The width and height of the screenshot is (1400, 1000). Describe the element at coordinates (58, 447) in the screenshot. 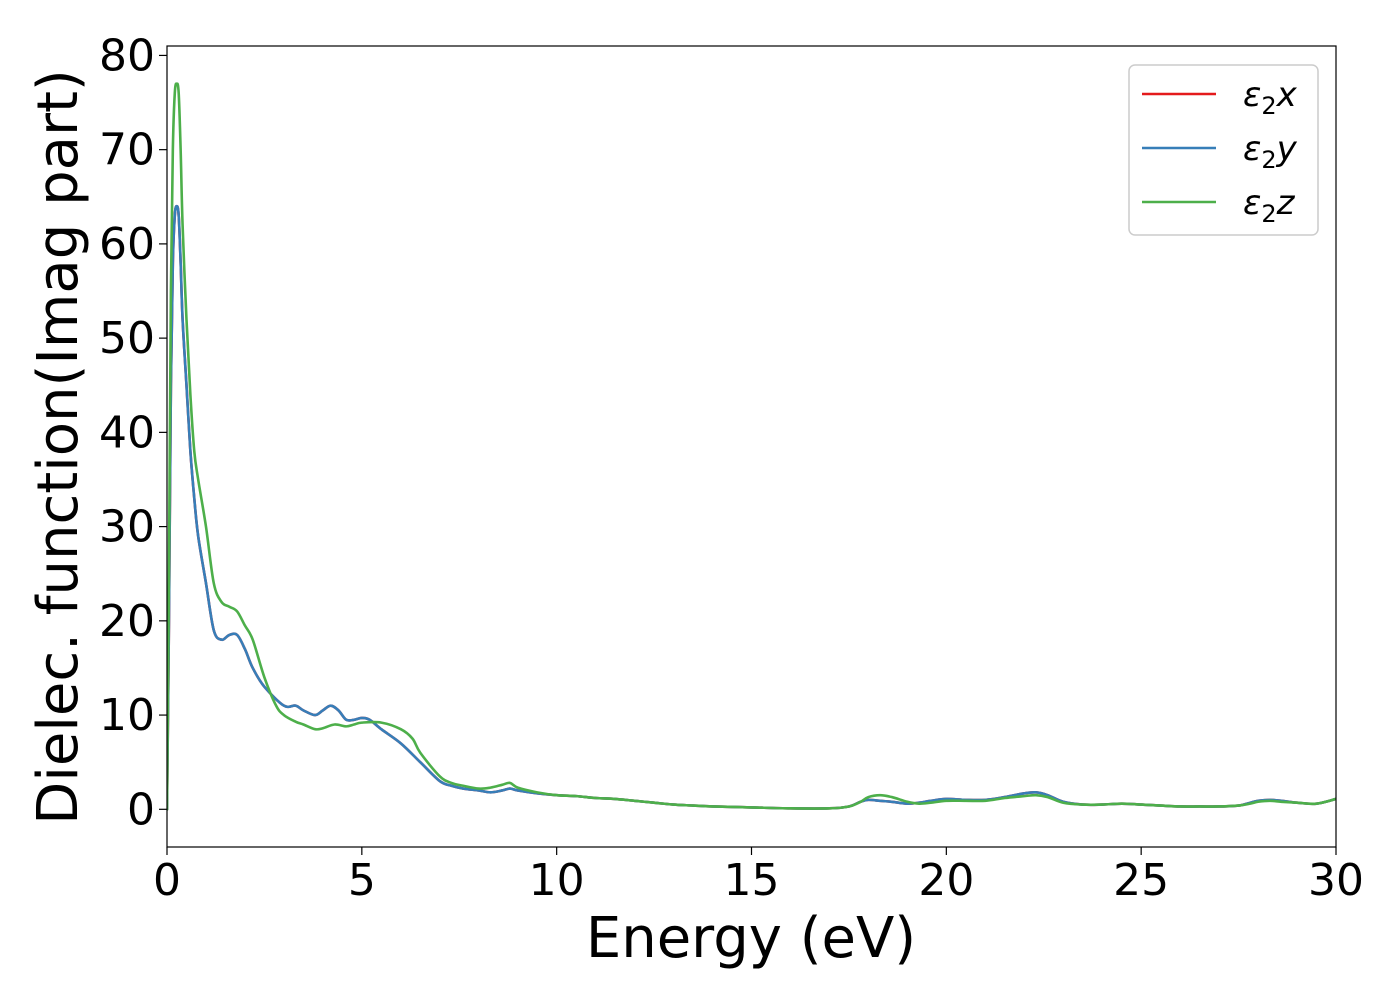

I see `y-axis-label: Dielec. function(Imag part)` at that location.